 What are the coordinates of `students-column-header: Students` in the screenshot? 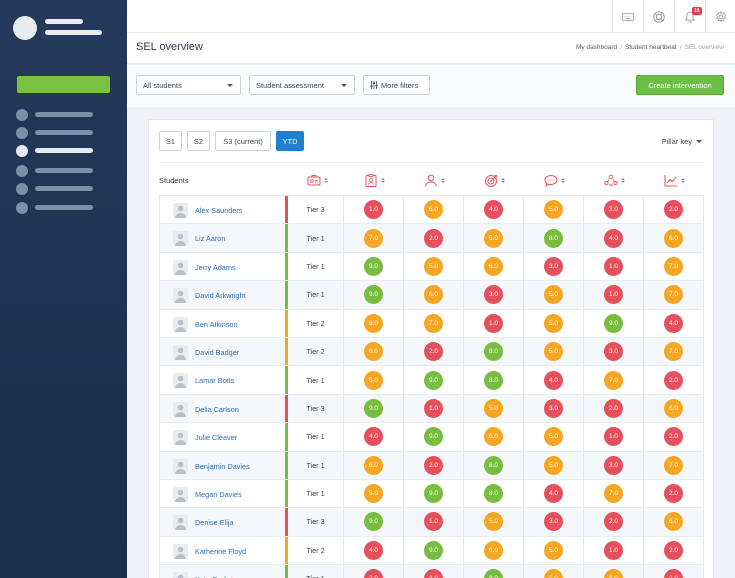 It's located at (174, 180).